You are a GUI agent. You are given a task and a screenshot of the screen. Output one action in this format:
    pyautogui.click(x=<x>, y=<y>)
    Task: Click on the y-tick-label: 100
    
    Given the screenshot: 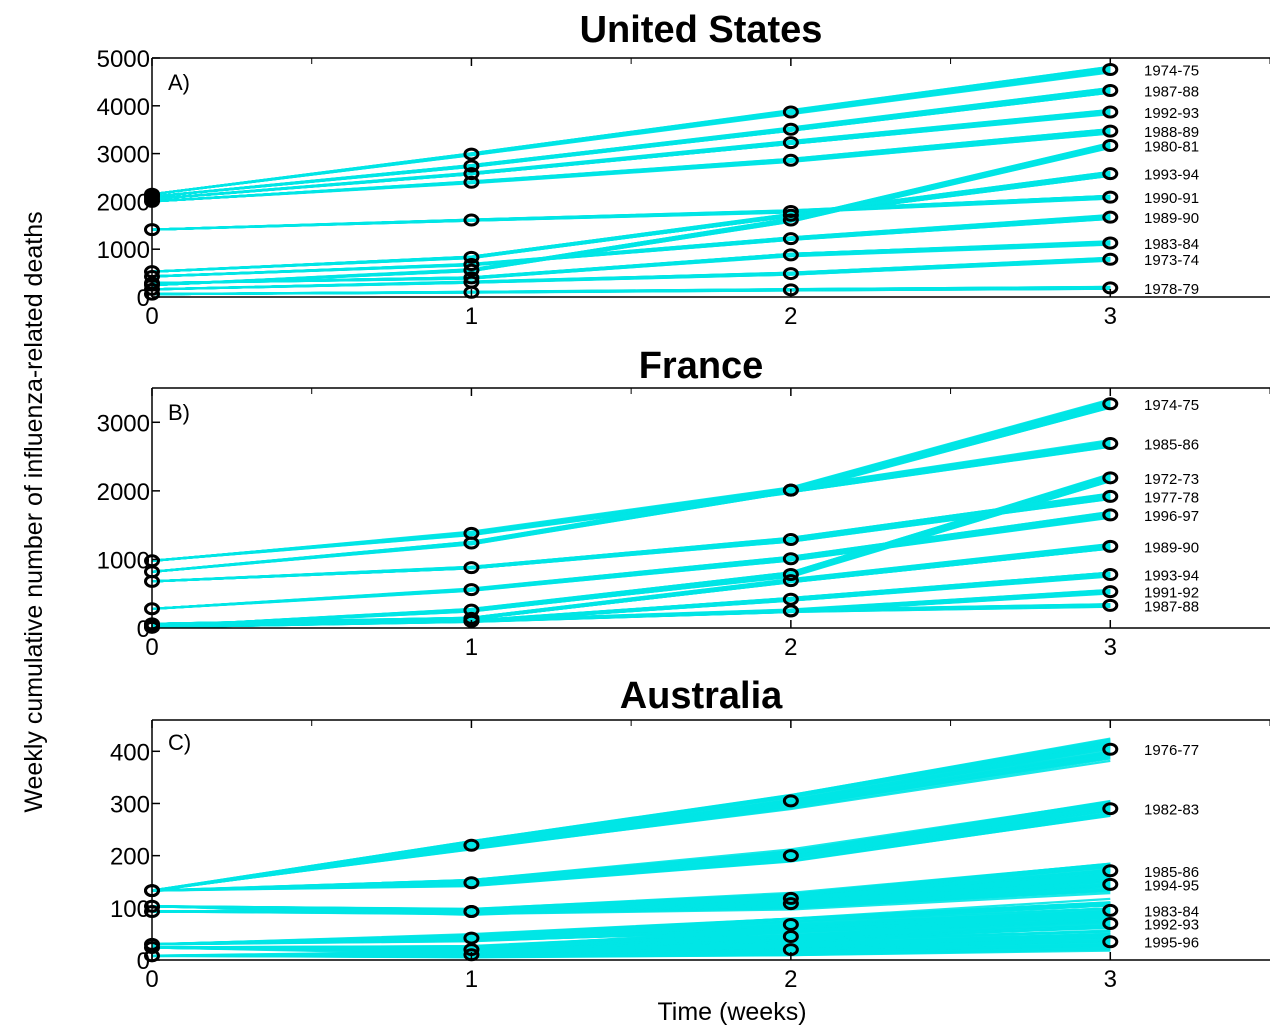 What is the action you would take?
    pyautogui.click(x=130, y=909)
    